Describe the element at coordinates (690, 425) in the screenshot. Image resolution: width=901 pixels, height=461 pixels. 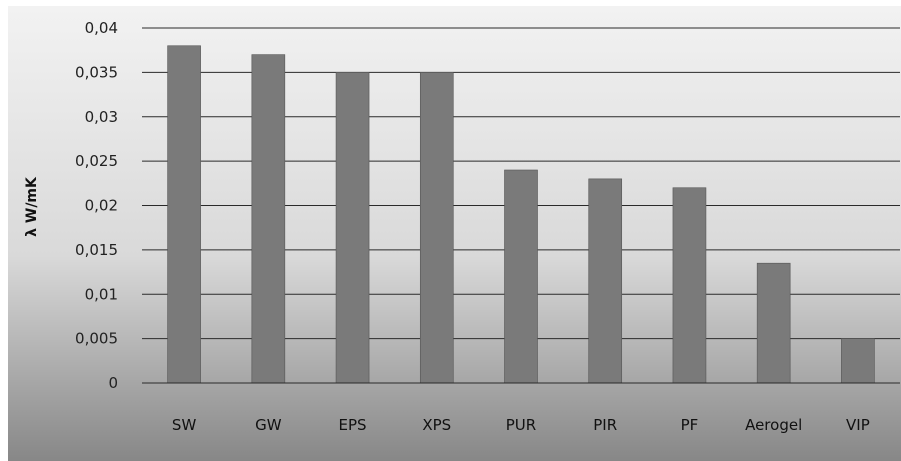
I see `x-category-label: PF` at that location.